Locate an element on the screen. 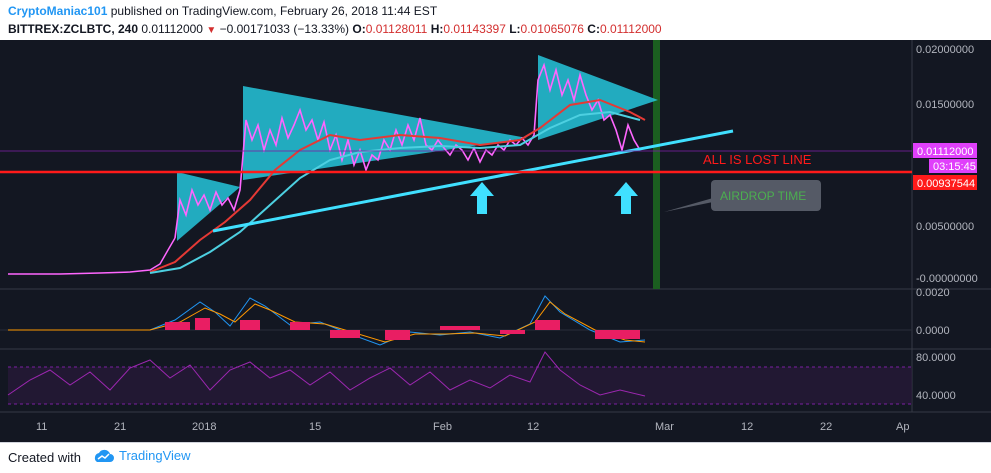 The width and height of the screenshot is (991, 473). price-badge is located at coordinates (945, 150).